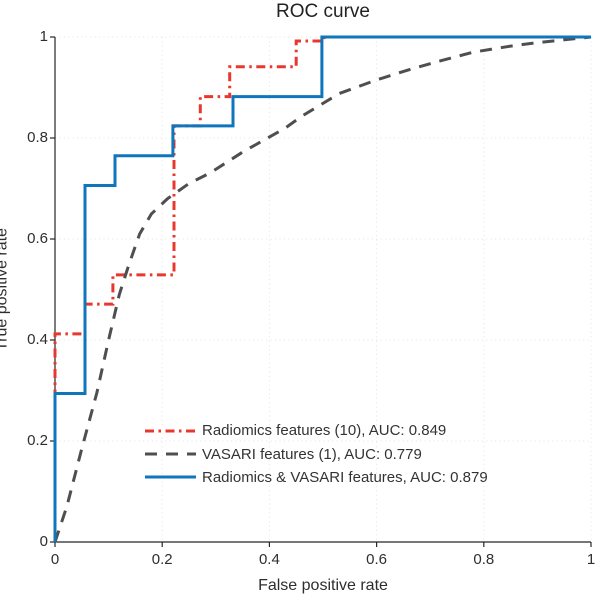  Describe the element at coordinates (591, 559) in the screenshot. I see `x-tick-label: 1` at that location.